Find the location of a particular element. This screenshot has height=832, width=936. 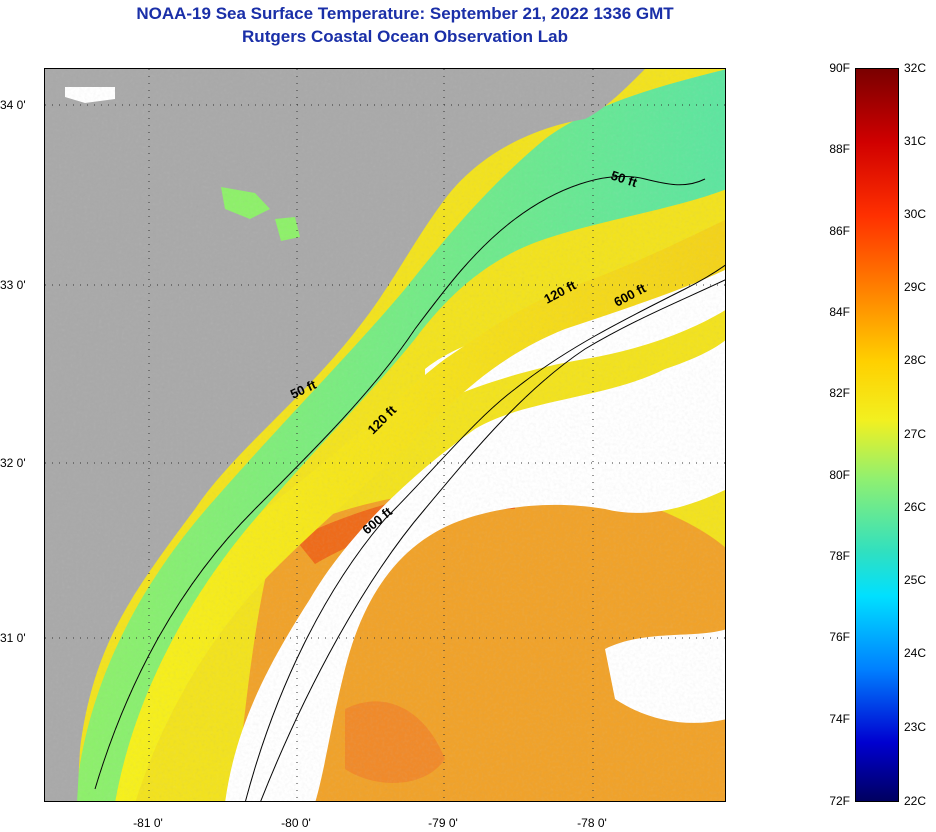

lat-tick-32: 32 0' is located at coordinates (13, 463).